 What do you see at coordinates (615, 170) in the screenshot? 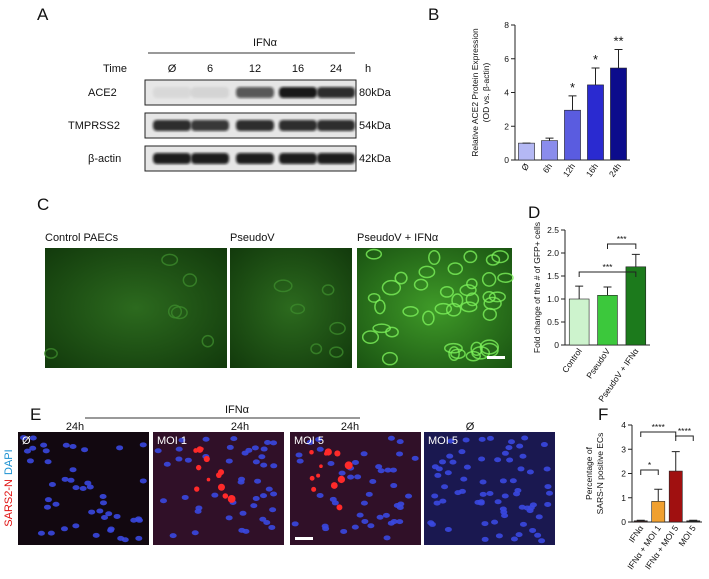
I see `x-tick-label: 24h` at bounding box center [615, 170].